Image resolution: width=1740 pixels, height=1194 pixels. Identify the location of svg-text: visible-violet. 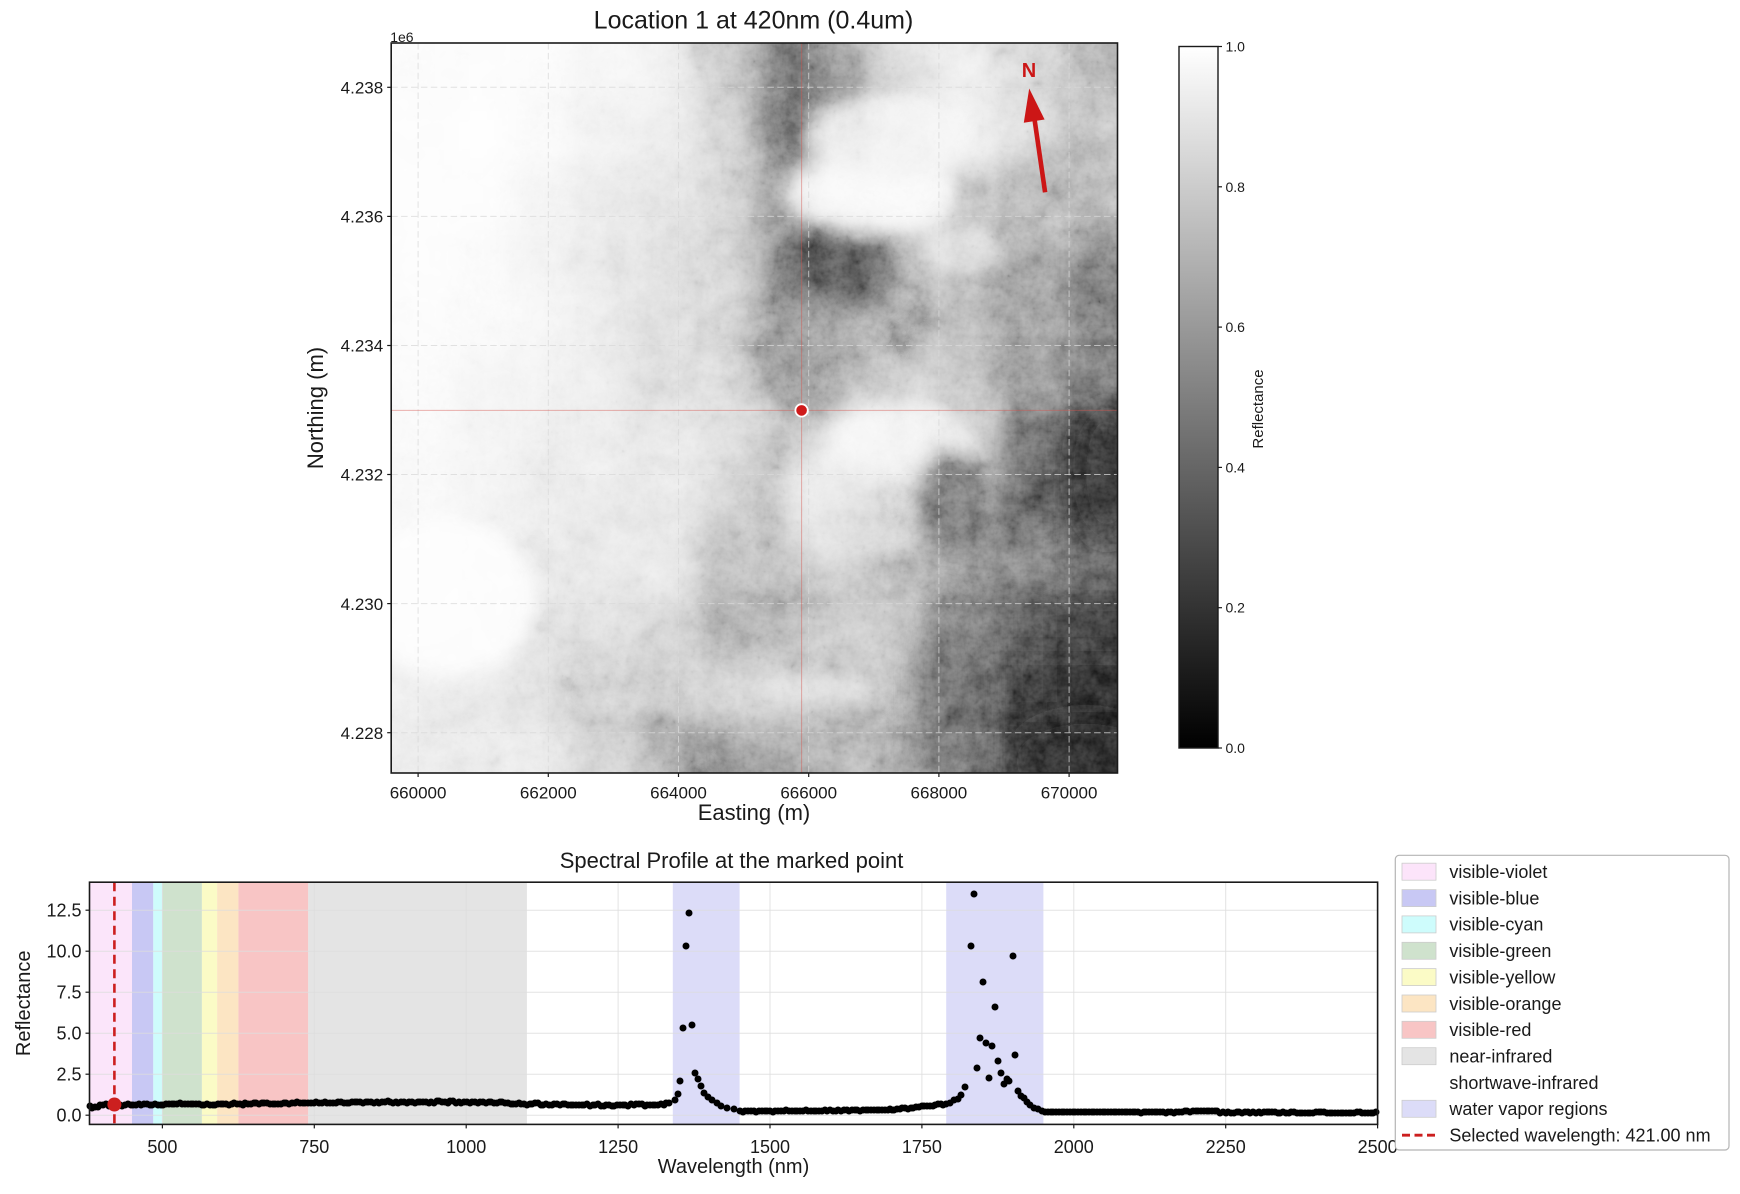
(1498, 872).